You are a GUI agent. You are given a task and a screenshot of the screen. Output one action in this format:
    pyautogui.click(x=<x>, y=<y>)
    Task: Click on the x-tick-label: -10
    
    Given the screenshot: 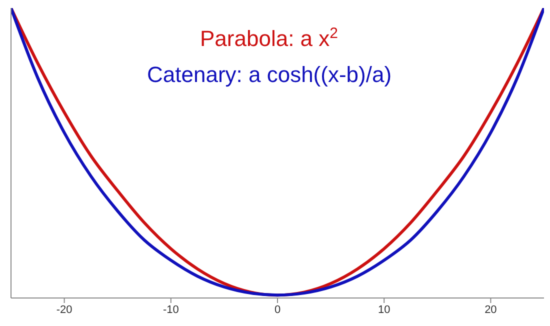 What is the action you would take?
    pyautogui.click(x=170, y=310)
    